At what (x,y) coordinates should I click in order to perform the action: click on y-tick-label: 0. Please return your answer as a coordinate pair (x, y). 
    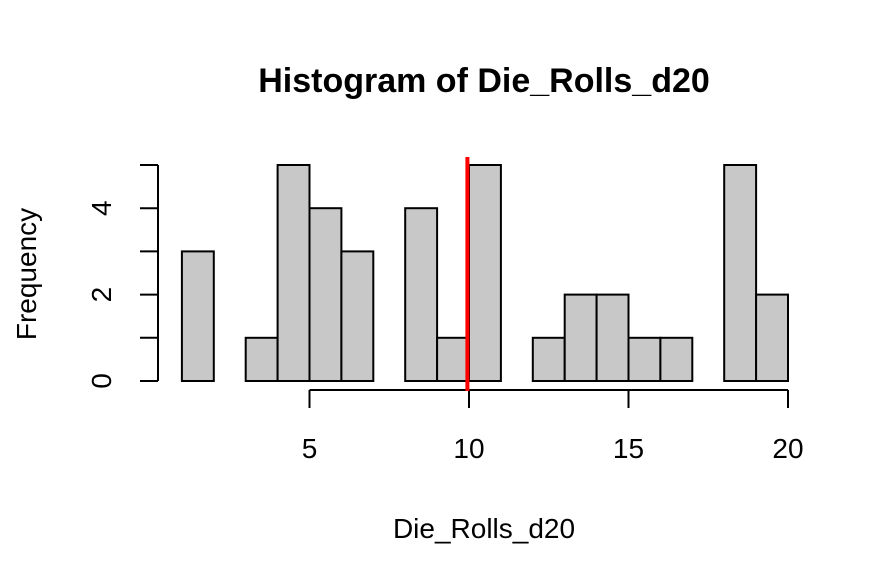
    Looking at the image, I should click on (101, 381).